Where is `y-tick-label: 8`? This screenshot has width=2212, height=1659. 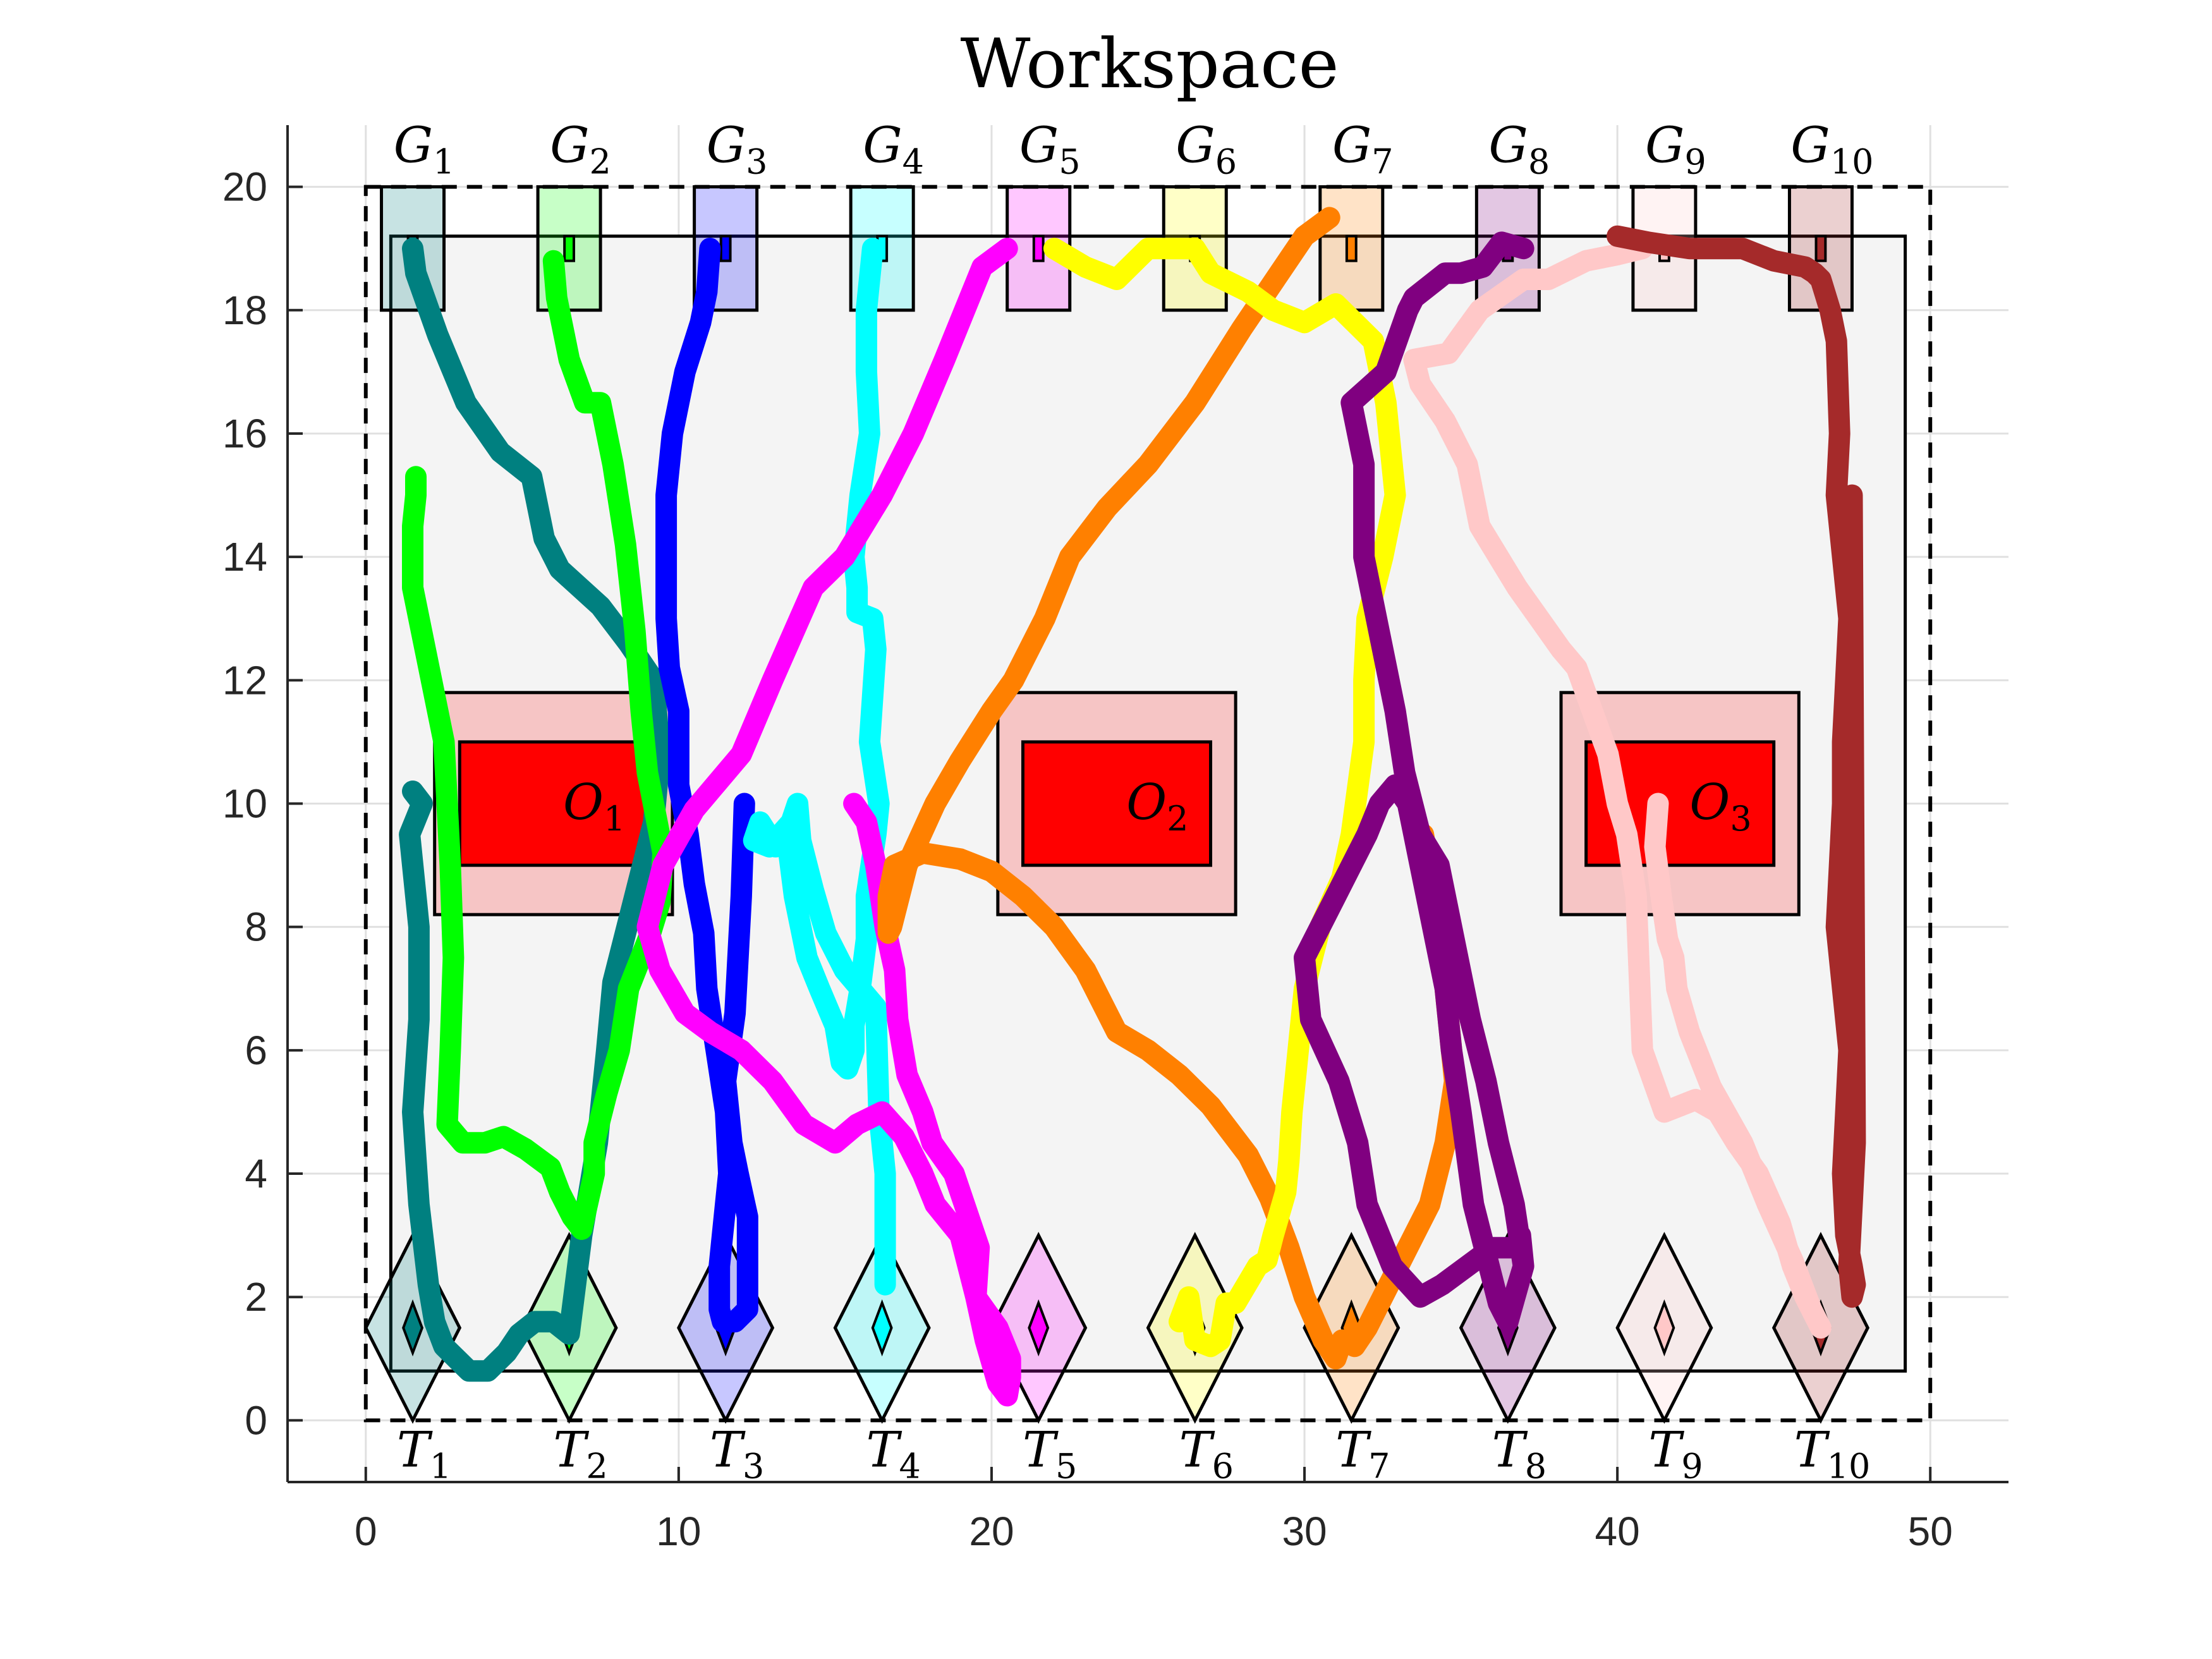 y-tick-label: 8 is located at coordinates (256, 927).